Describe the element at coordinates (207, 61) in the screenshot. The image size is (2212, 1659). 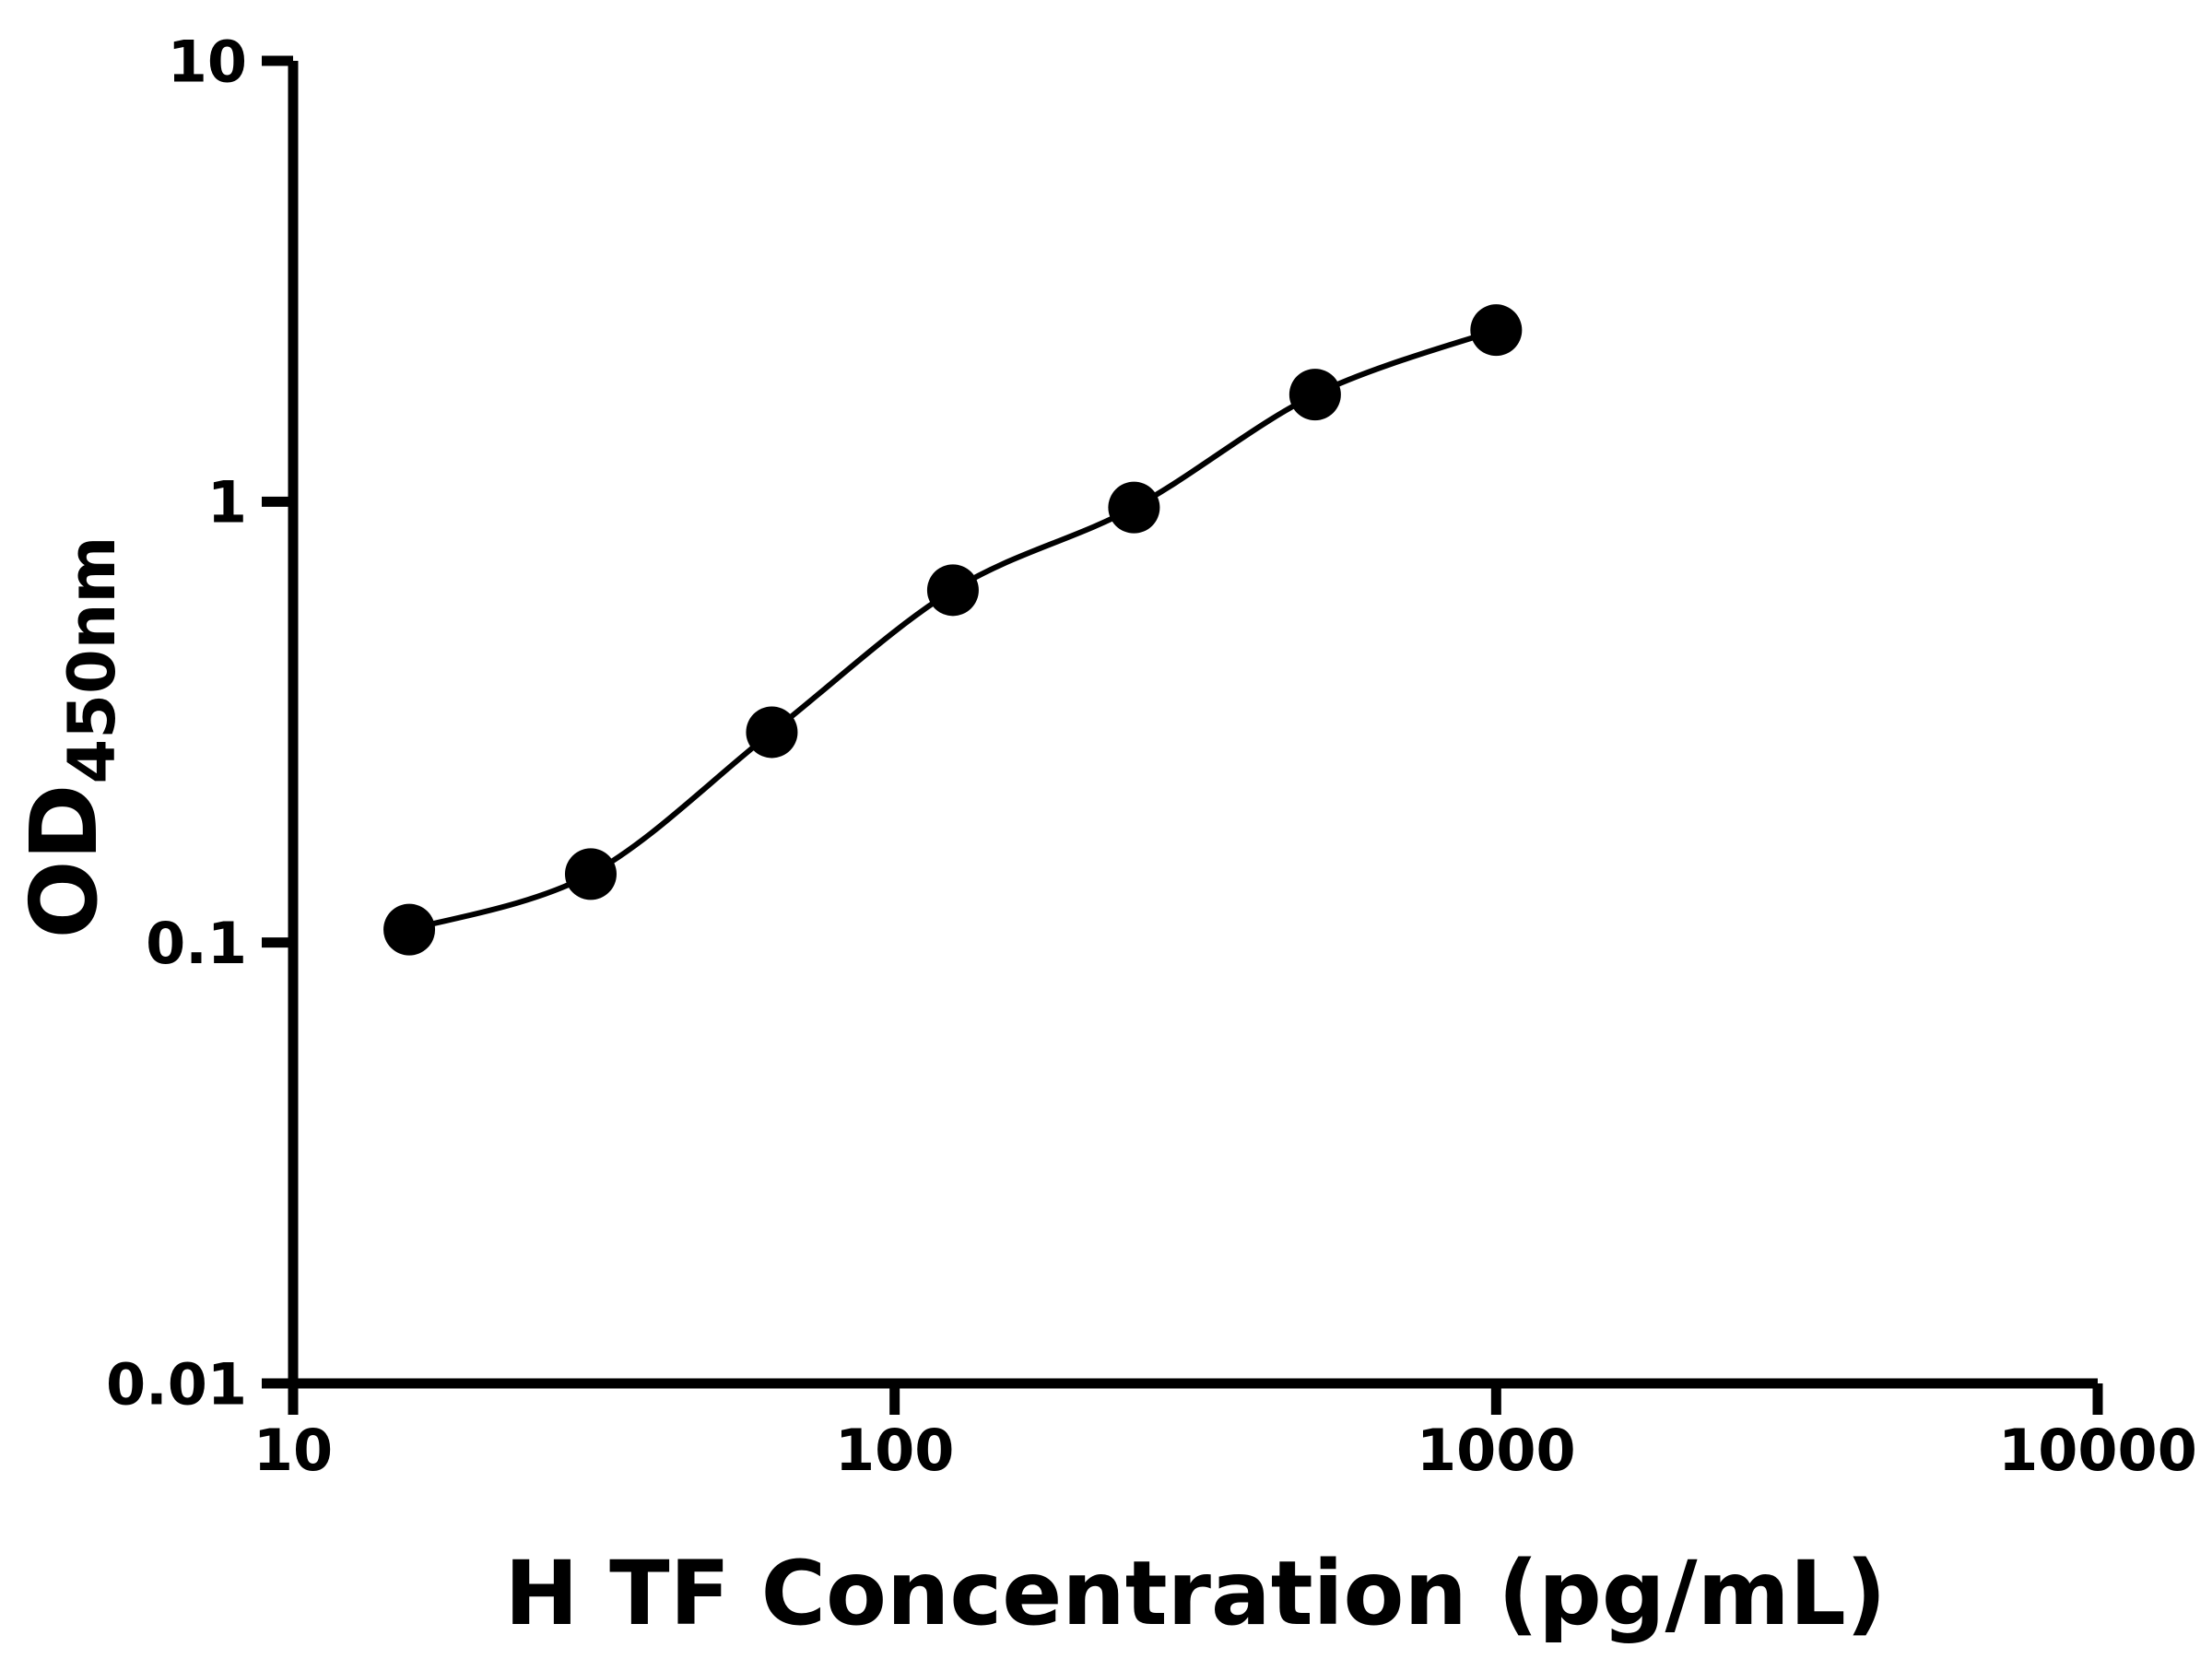
I see `y-tick-label: 10` at that location.